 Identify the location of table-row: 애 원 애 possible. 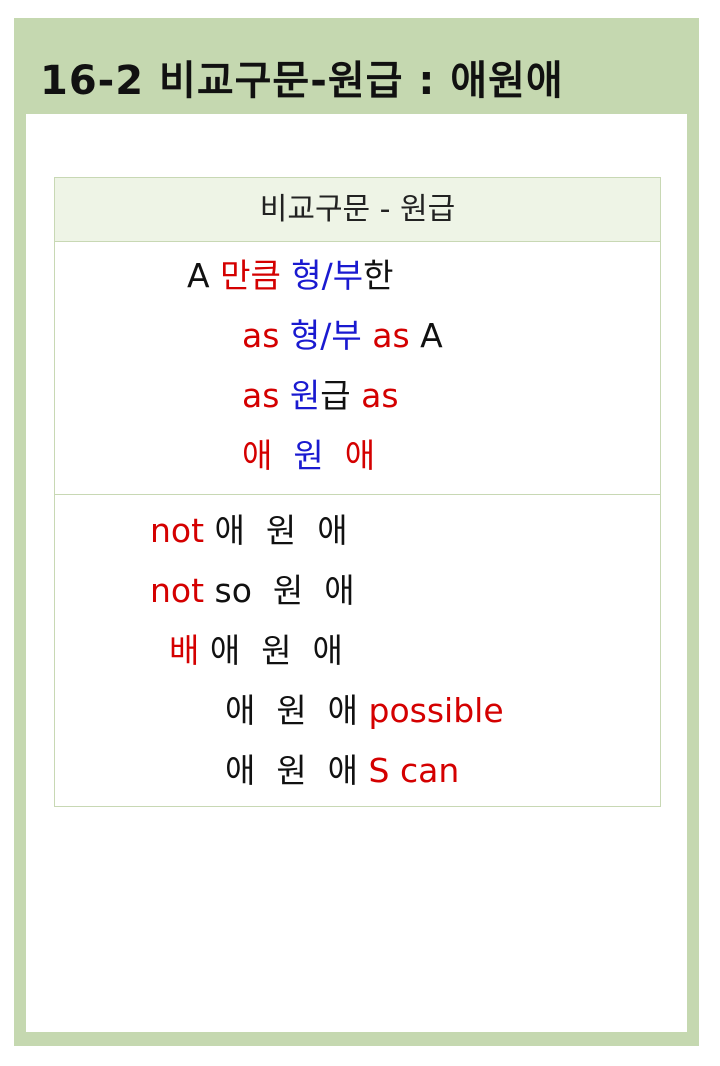
(364, 711).